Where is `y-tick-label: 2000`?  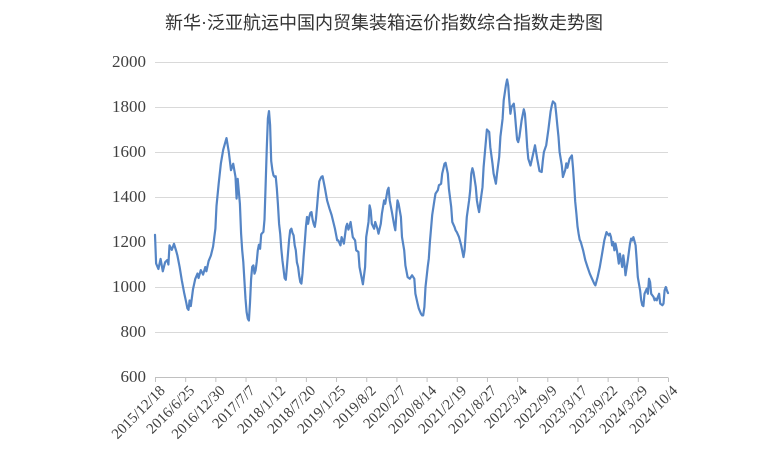
y-tick-label: 2000 is located at coordinates (129, 61).